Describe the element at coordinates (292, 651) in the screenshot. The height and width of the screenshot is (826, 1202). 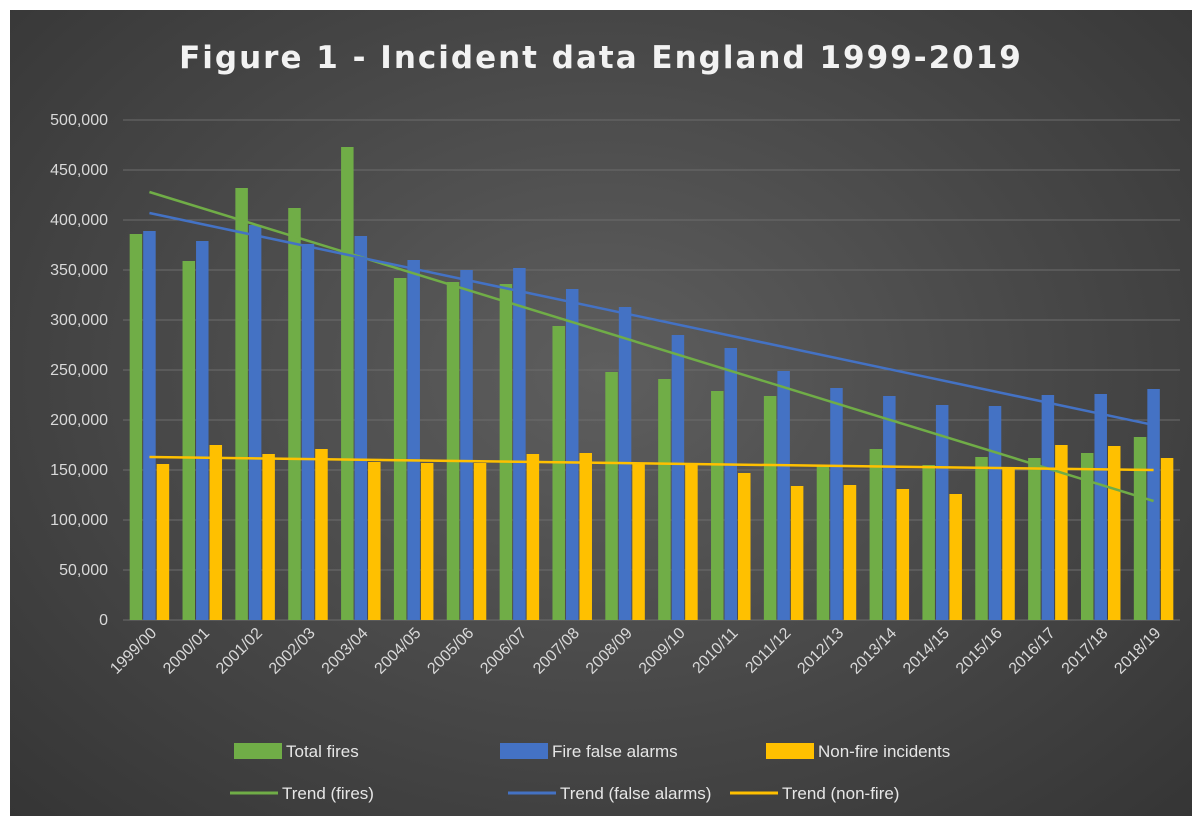
I see `x-tick-label: 2002/03` at that location.